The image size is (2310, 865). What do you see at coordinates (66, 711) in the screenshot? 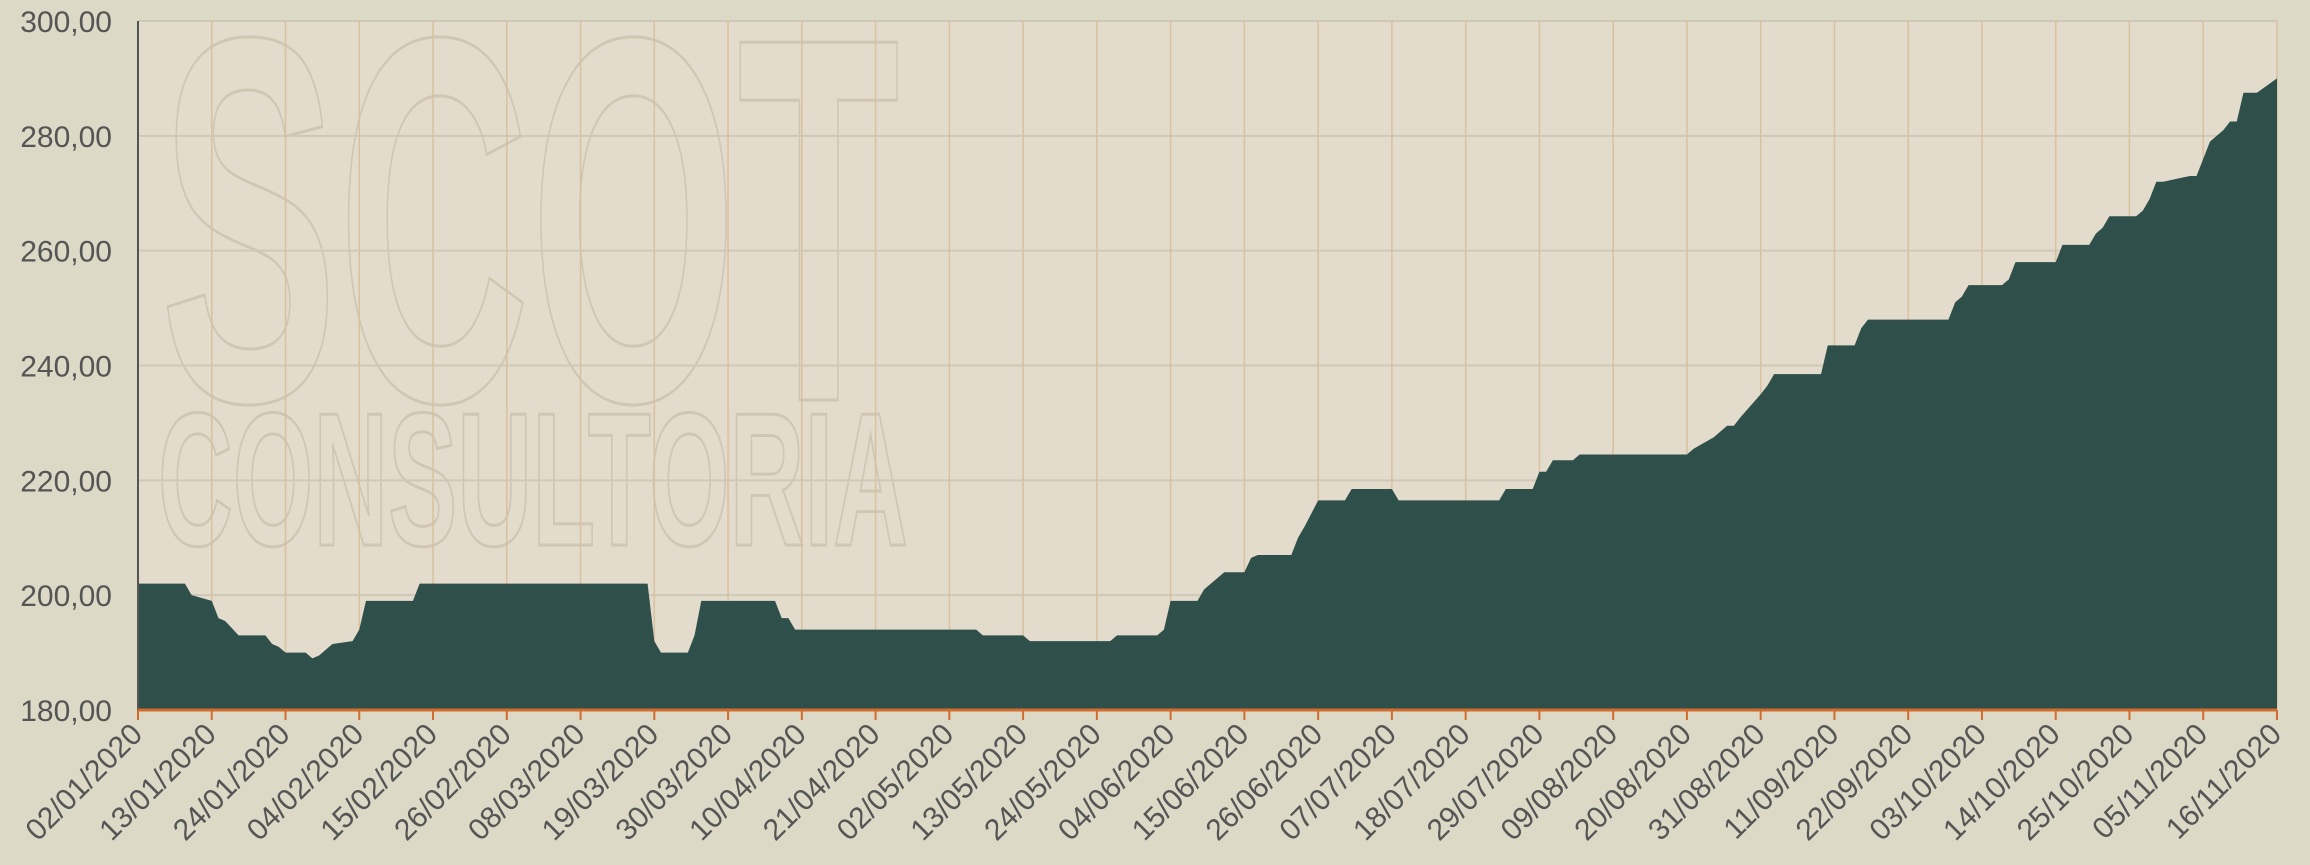
I see `y-tick-label: 180,00` at bounding box center [66, 711].